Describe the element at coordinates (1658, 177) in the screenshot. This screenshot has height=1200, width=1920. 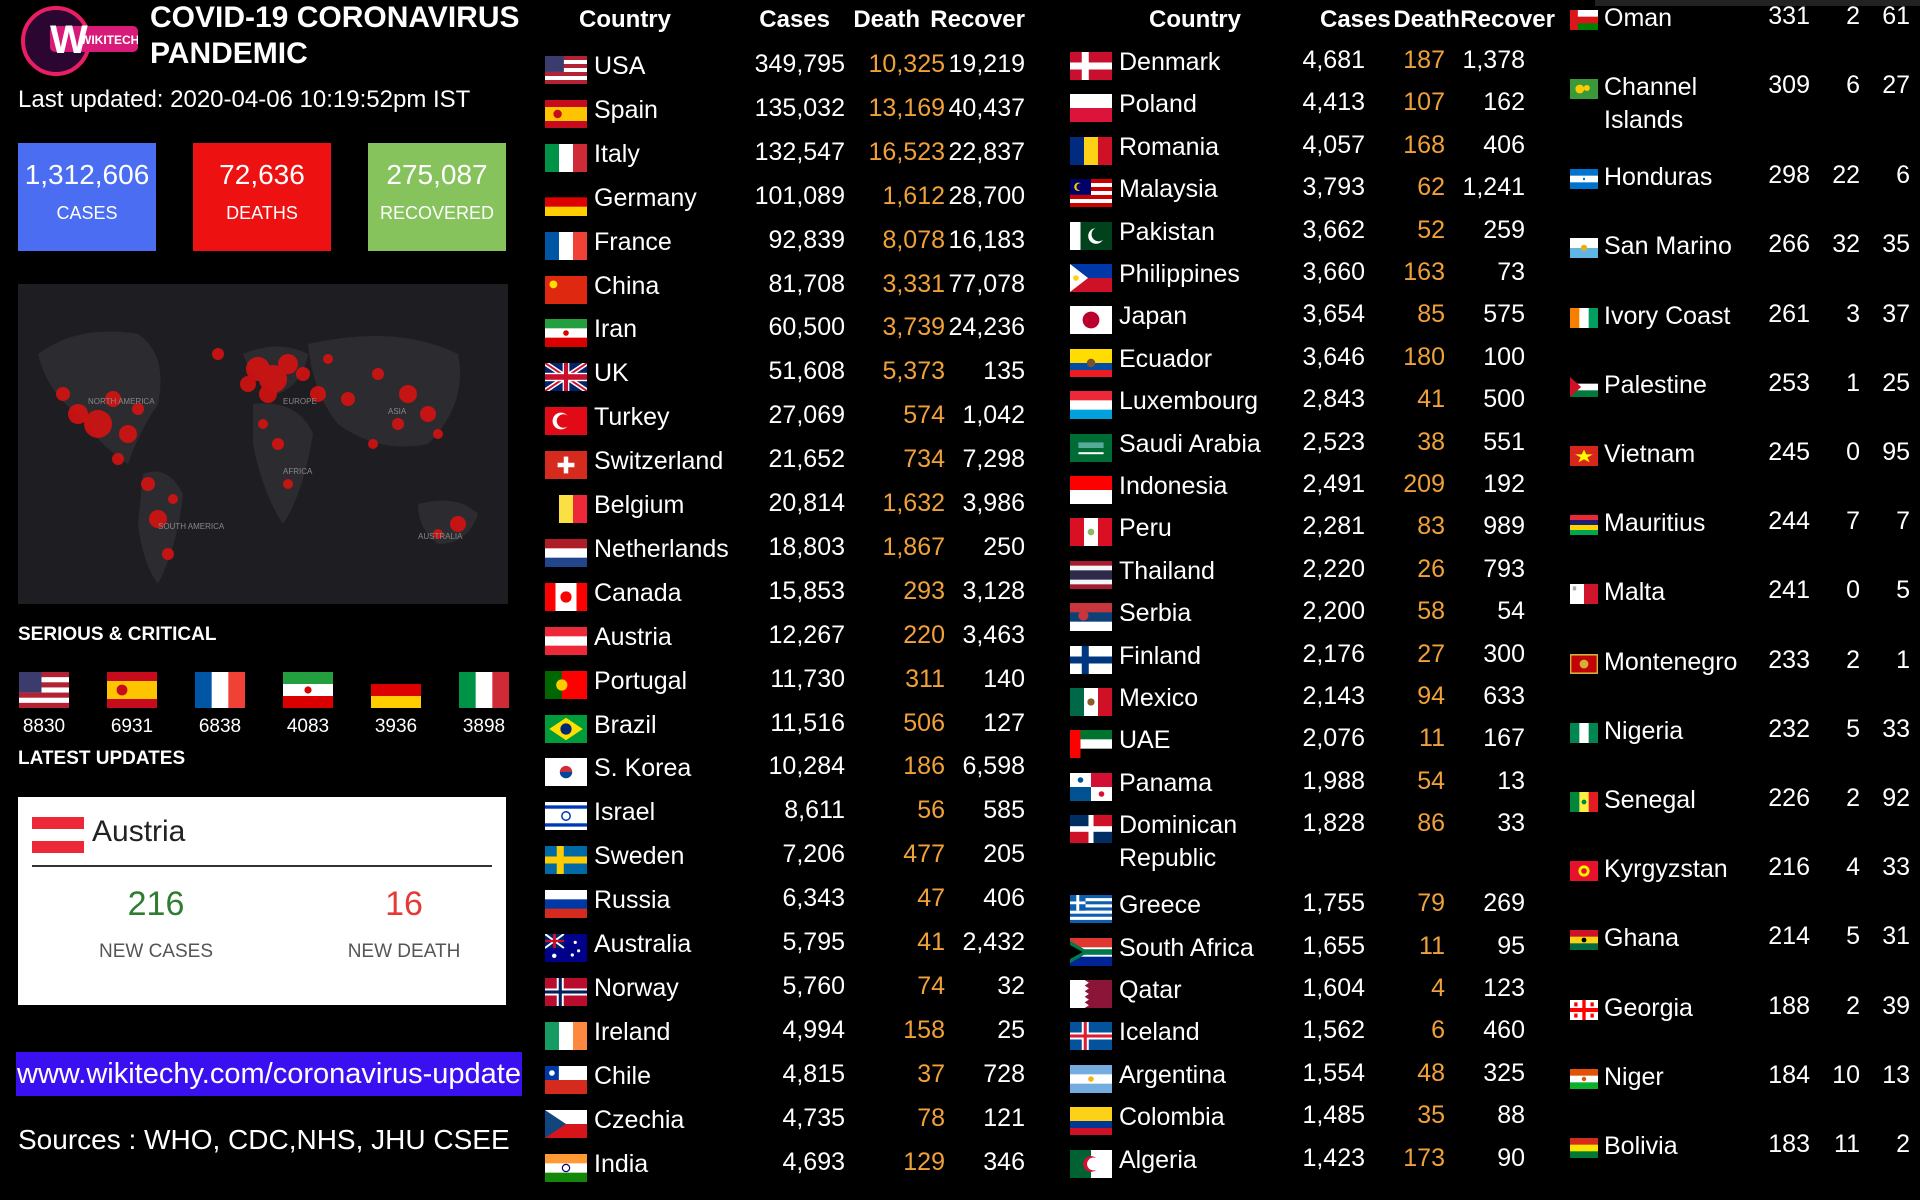
I see `country-name: Honduras` at that location.